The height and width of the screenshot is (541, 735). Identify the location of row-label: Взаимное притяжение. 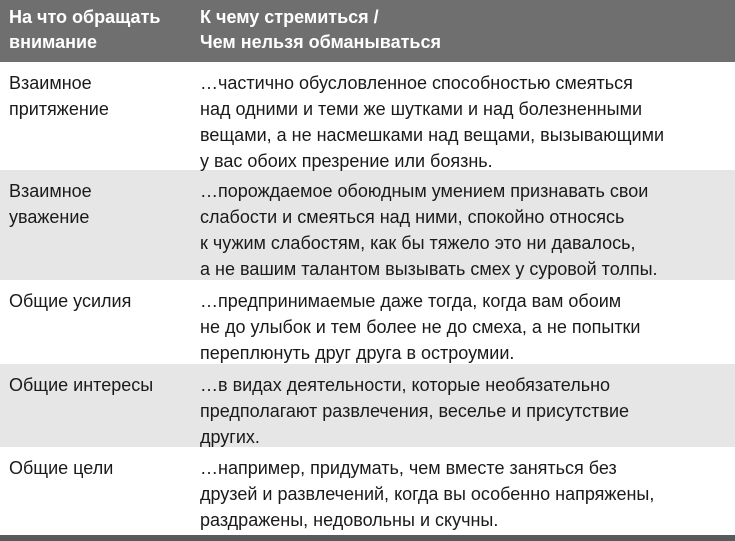
(100, 120).